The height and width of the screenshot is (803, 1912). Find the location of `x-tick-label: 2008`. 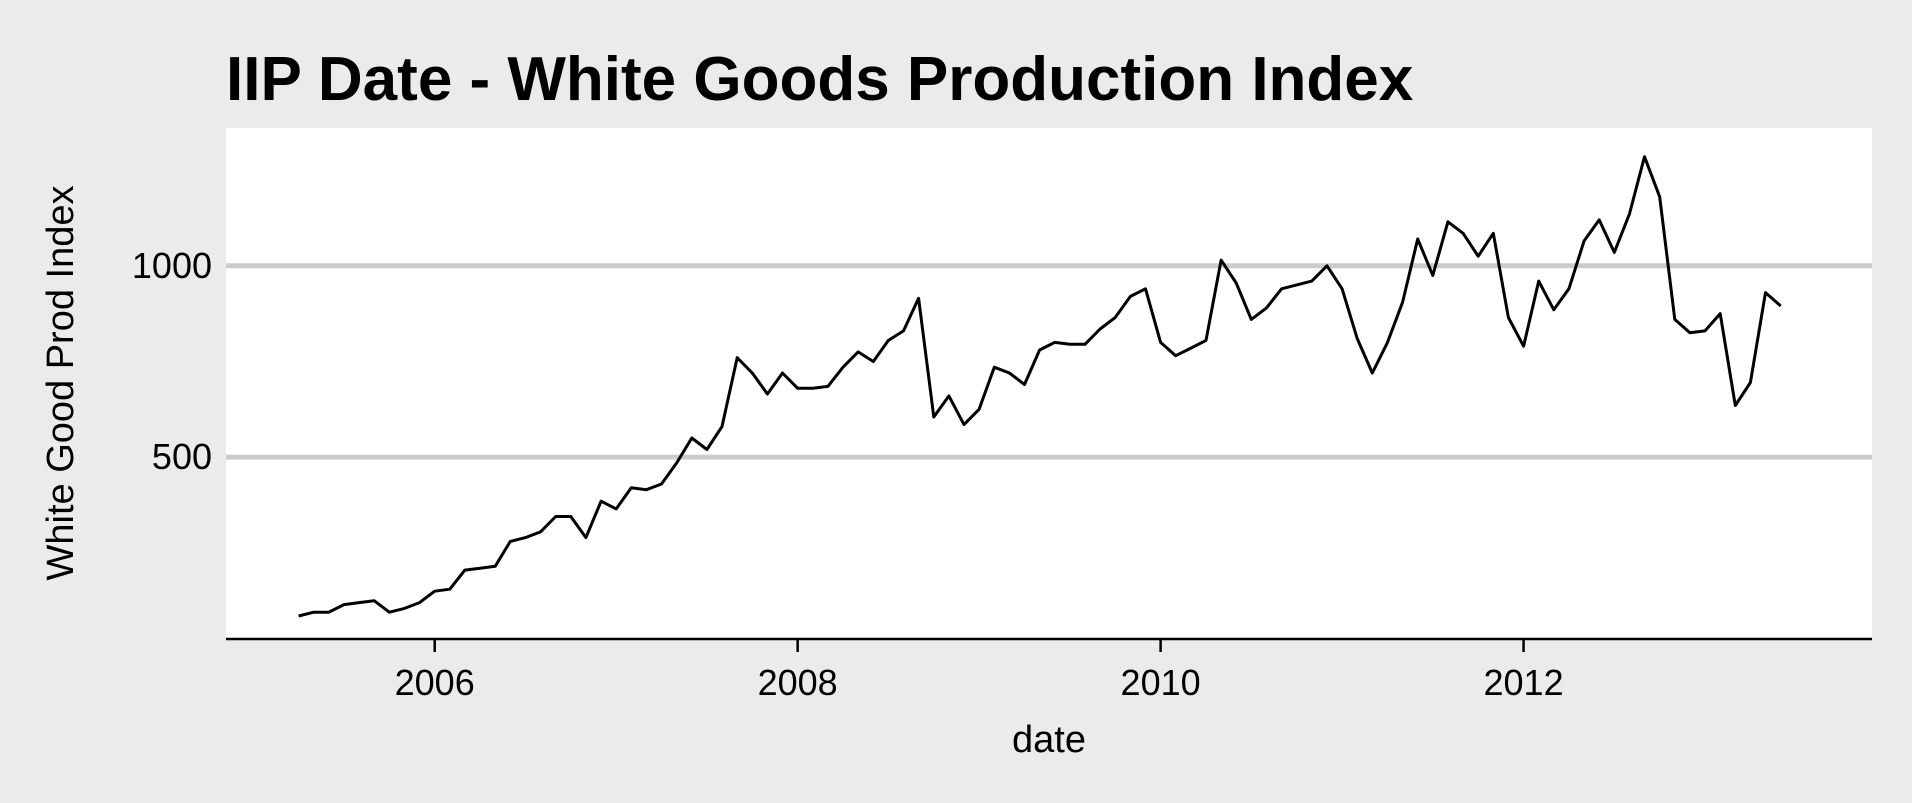

x-tick-label: 2008 is located at coordinates (798, 682).